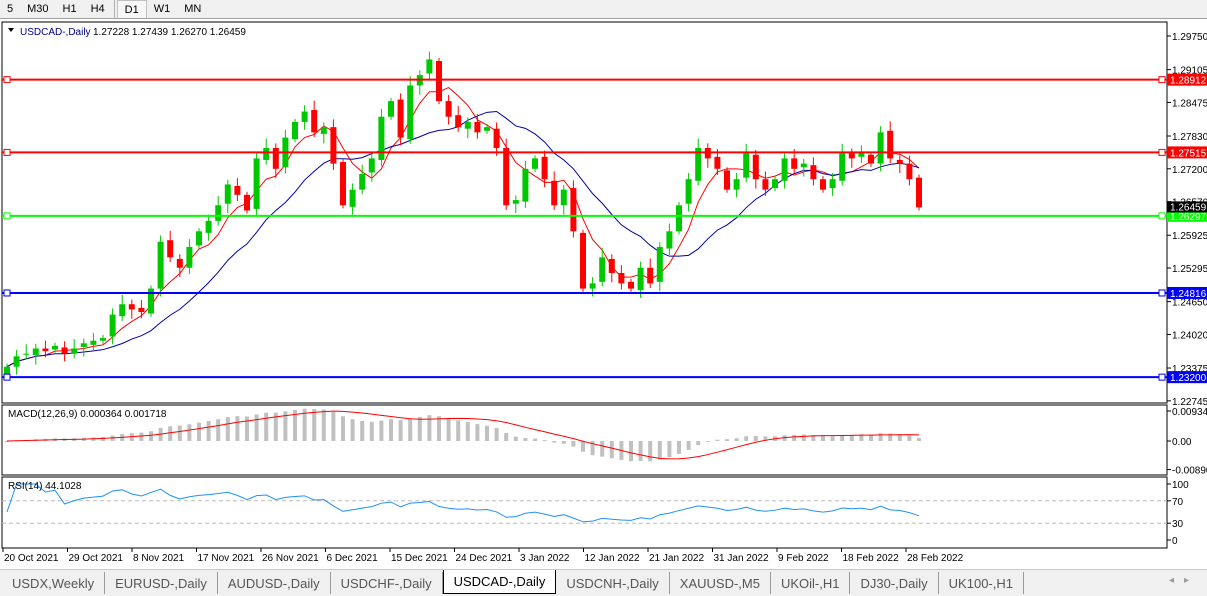  I want to click on price-tick-label: 1.27830, so click(1189, 137).